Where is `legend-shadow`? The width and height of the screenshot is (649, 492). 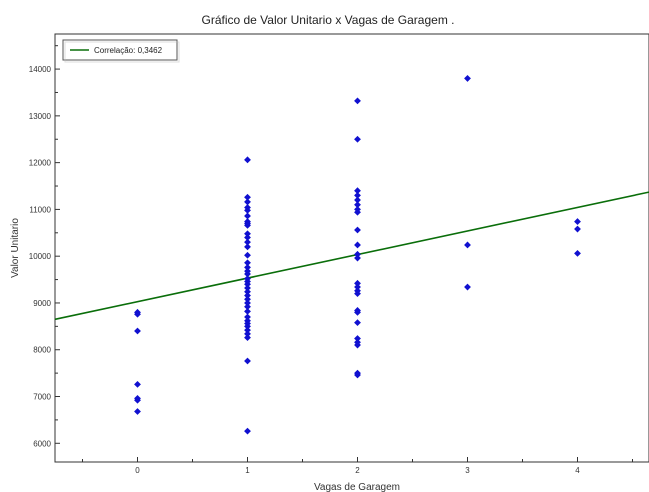
legend-shadow is located at coordinates (122, 52).